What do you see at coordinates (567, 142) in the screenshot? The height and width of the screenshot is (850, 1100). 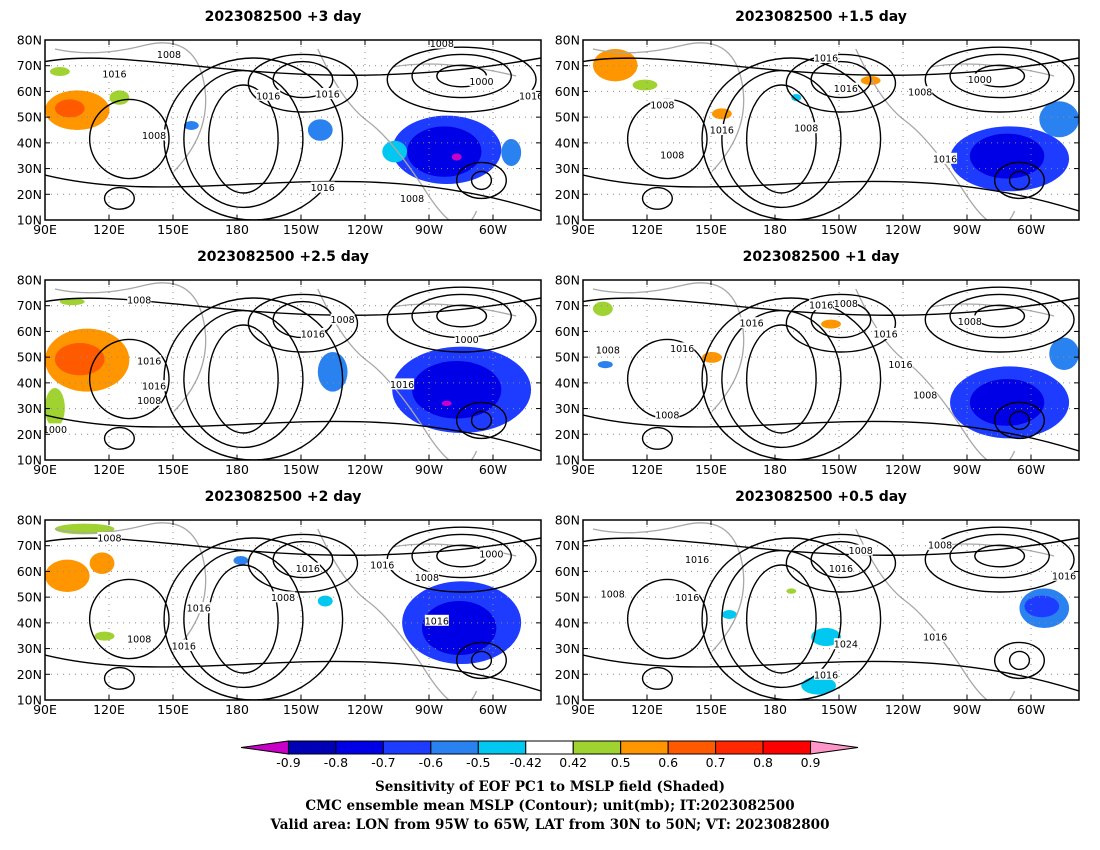 I see `lat-tick-label: 40N` at bounding box center [567, 142].